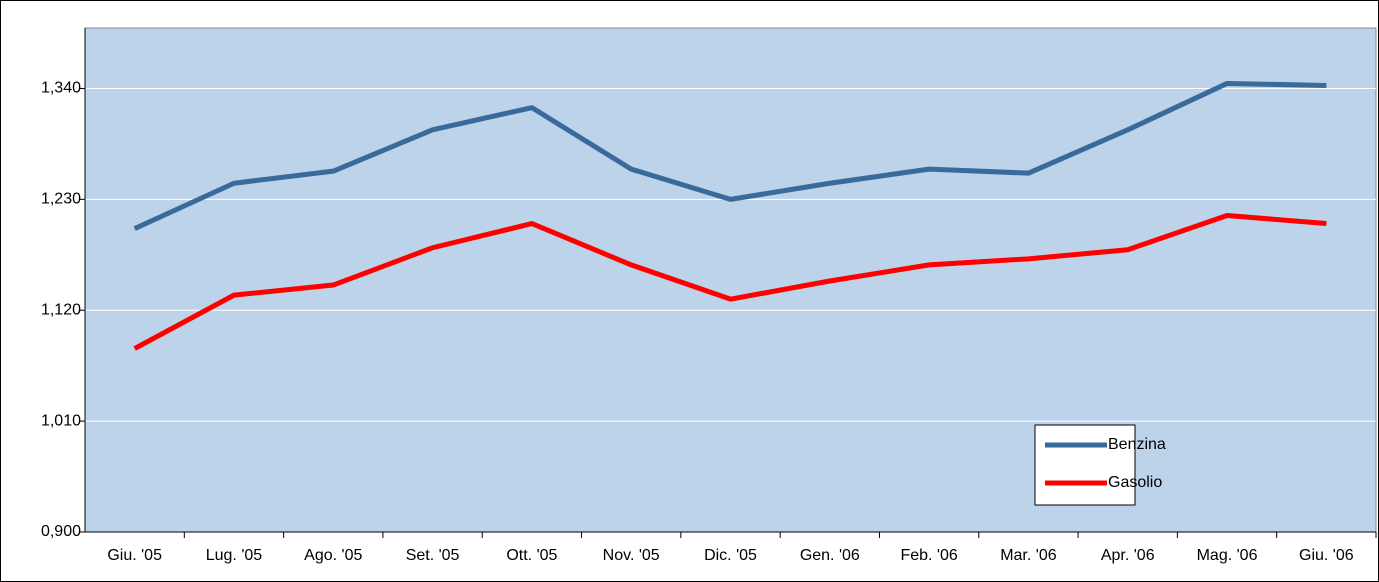 The image size is (1379, 582). I want to click on y-tick-label: 1,340, so click(61, 88).